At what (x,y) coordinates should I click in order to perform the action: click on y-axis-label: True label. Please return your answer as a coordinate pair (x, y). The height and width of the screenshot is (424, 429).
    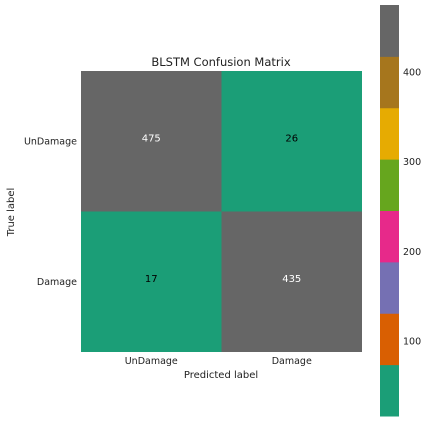
    Looking at the image, I should click on (11, 213).